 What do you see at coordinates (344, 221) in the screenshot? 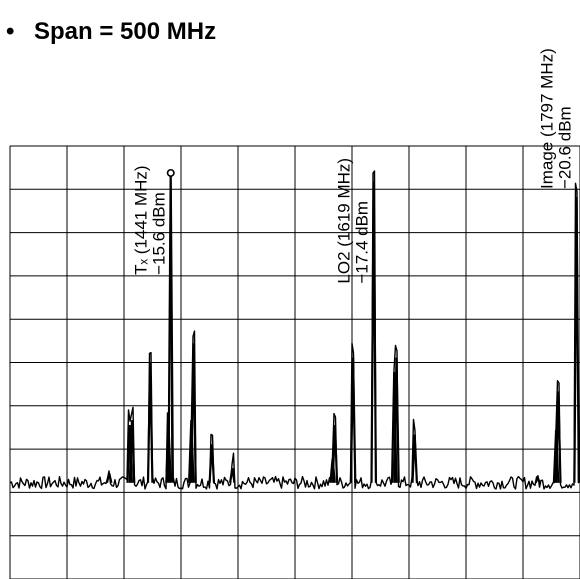
I see `annotation-name: LO2 (1619 MHz)` at bounding box center [344, 221].